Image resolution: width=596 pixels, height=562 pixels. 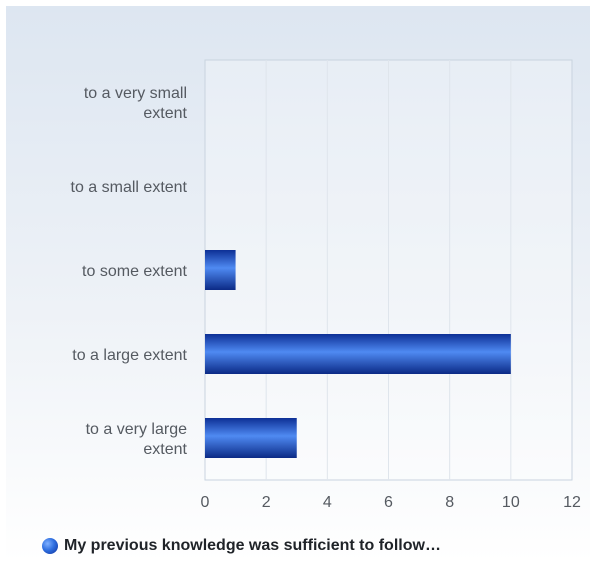 I want to click on x-tick-label: 2, so click(x=266, y=502).